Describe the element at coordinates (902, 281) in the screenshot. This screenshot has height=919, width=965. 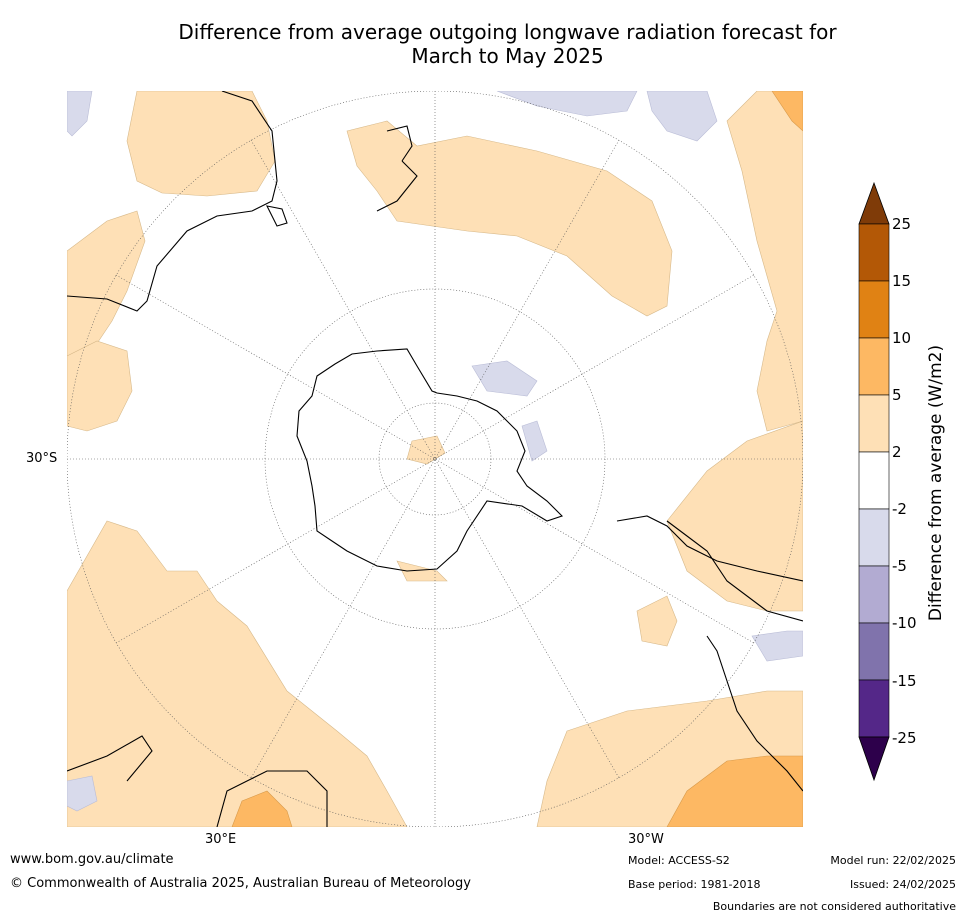
I see `colorbar-tick-15: 15` at that location.